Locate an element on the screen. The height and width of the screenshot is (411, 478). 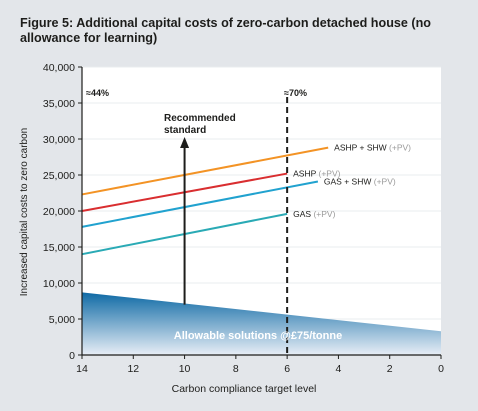
series-name: ASHP is located at coordinates (304, 174).